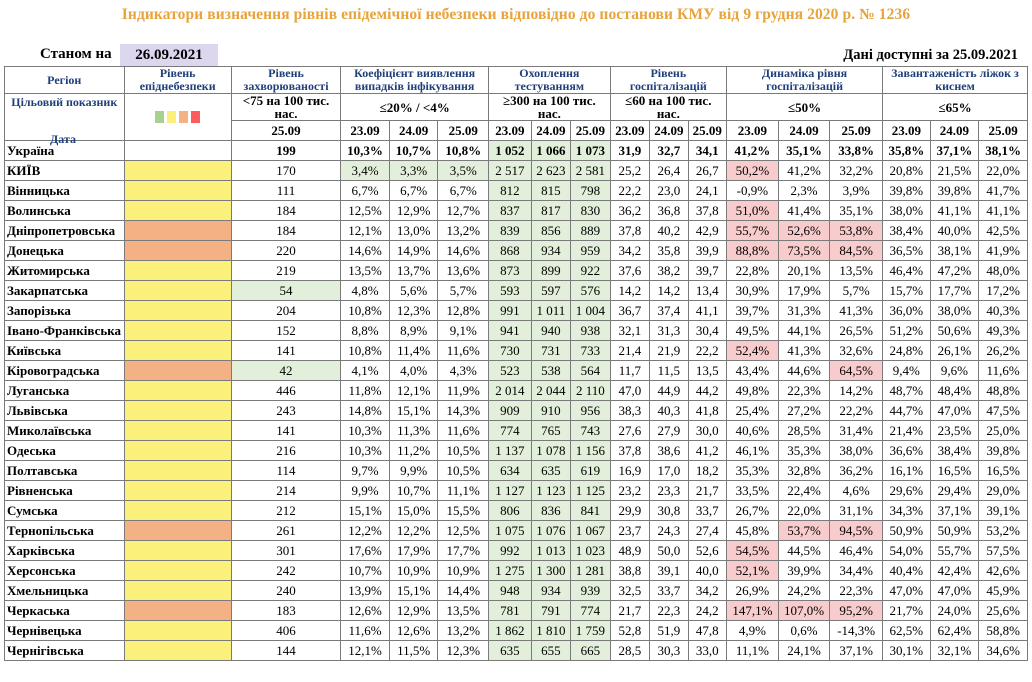 Image resolution: width=1032 pixels, height=682 pixels. Describe the element at coordinates (365, 390) in the screenshot. I see `detection-value: 11,8%` at that location.